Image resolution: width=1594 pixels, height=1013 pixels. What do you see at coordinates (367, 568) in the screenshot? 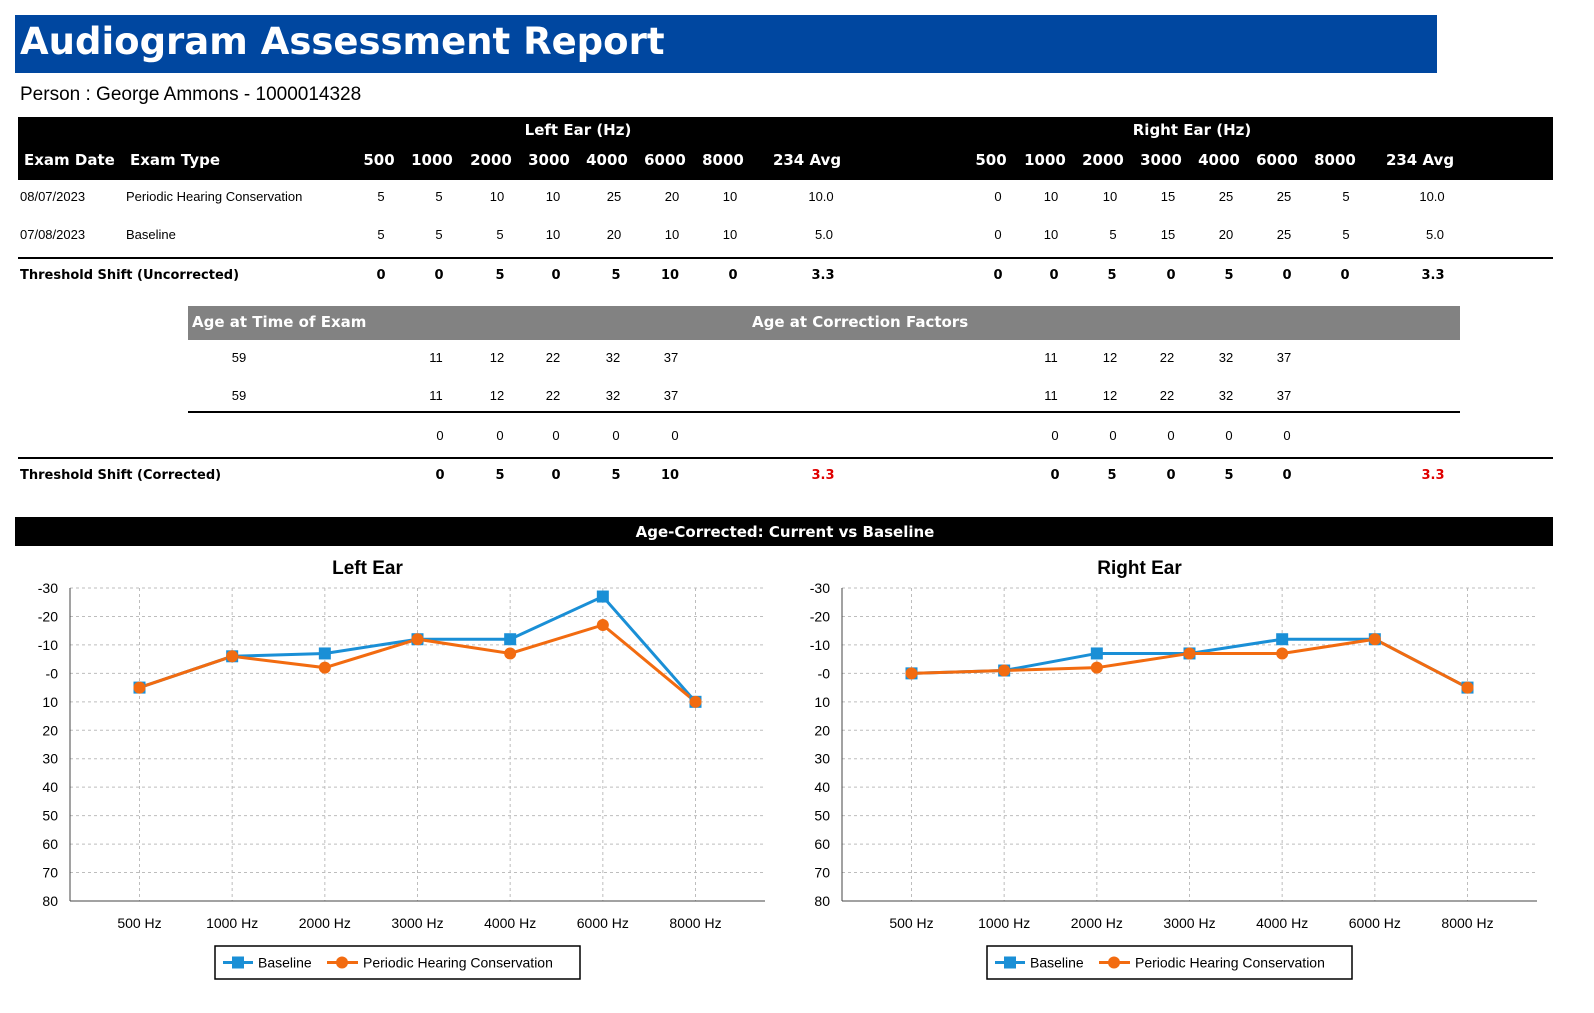
I see `chart-title: Left Ear` at bounding box center [367, 568].